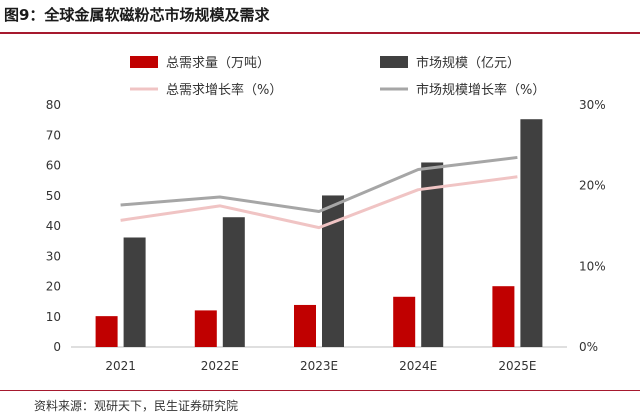 The image size is (640, 417). Describe the element at coordinates (418, 366) in the screenshot. I see `x-tick-label: 2024E` at that location.